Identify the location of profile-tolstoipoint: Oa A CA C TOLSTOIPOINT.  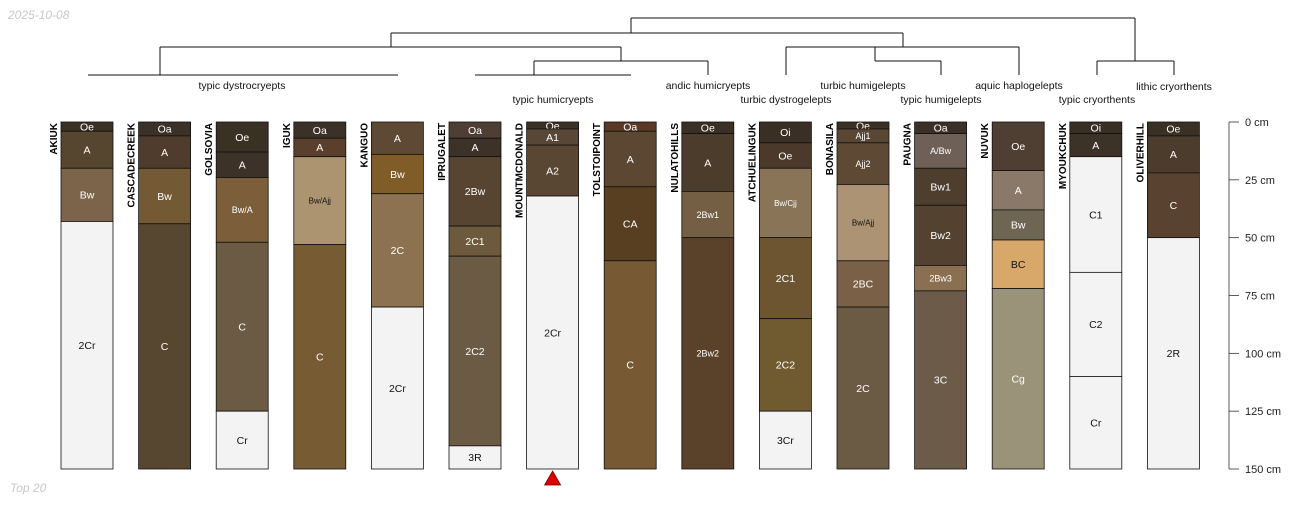
(624, 295).